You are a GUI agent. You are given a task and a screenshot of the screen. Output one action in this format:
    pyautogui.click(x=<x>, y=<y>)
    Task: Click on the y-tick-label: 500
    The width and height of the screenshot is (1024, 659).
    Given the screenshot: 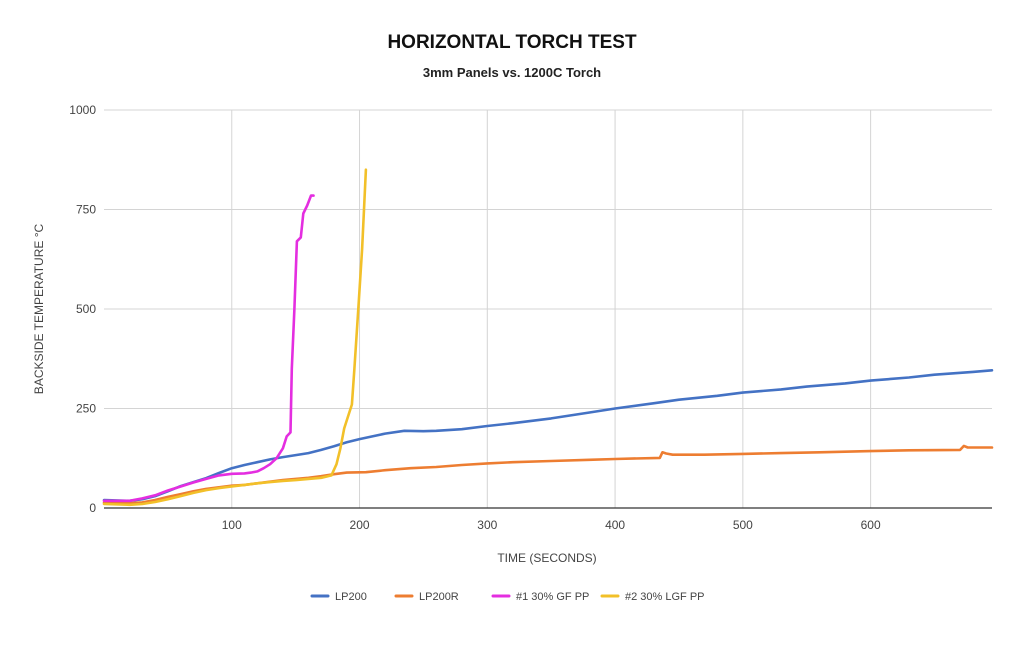 What is the action you would take?
    pyautogui.click(x=86, y=309)
    